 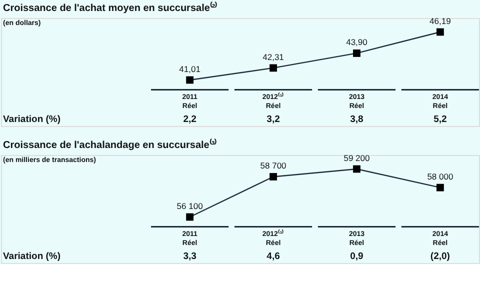 What do you see at coordinates (110, 7) in the screenshot?
I see `chart-title: Croissance de l'achat moyen en succursale⁽²⁾` at bounding box center [110, 7].